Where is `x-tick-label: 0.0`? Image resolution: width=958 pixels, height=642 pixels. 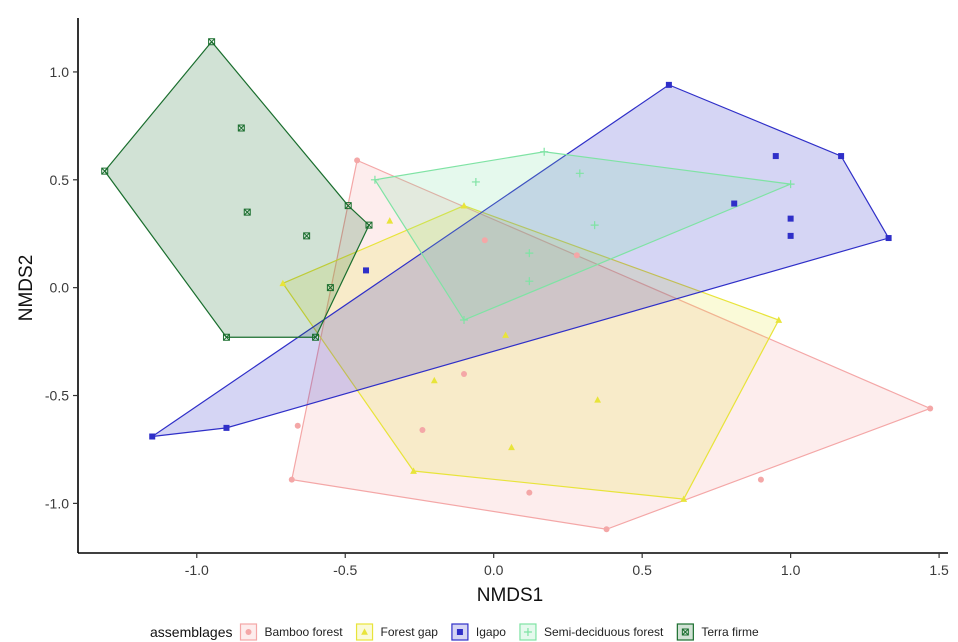
x-tick-label: 0.0 is located at coordinates (494, 570).